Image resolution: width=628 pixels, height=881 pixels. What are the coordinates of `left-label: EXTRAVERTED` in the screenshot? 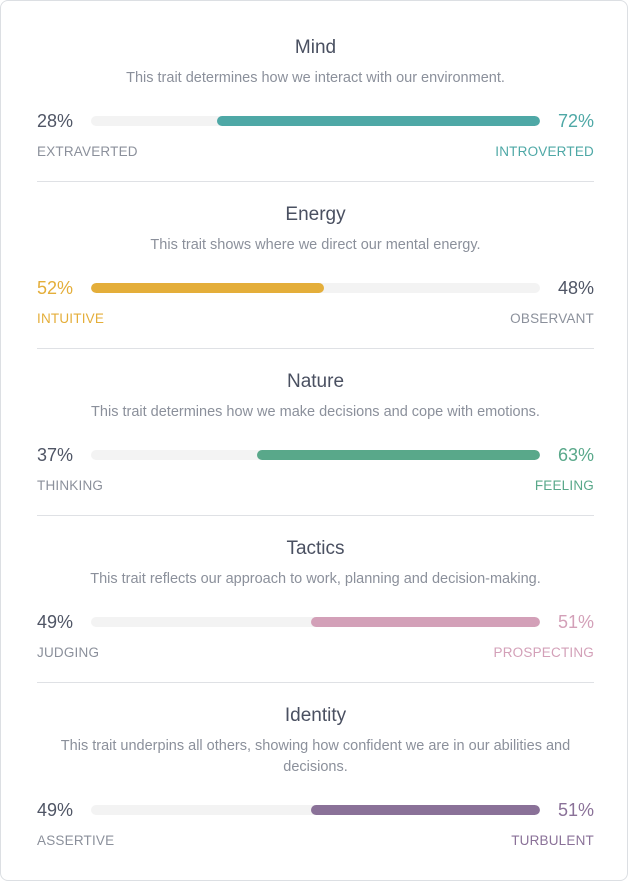 It's located at (87, 151).